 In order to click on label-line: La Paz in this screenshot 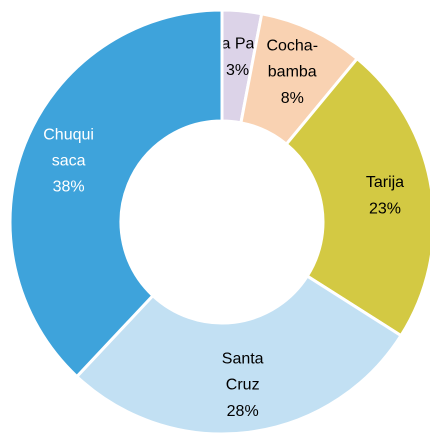, I will do `click(238, 44)`.